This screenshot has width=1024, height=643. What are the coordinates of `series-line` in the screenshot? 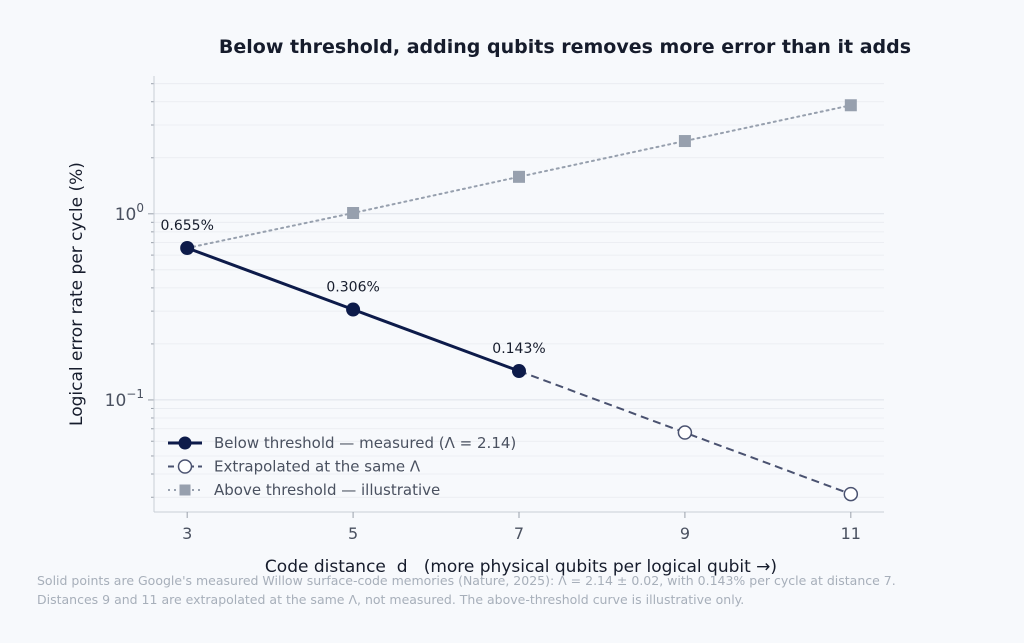 It's located at (519, 176).